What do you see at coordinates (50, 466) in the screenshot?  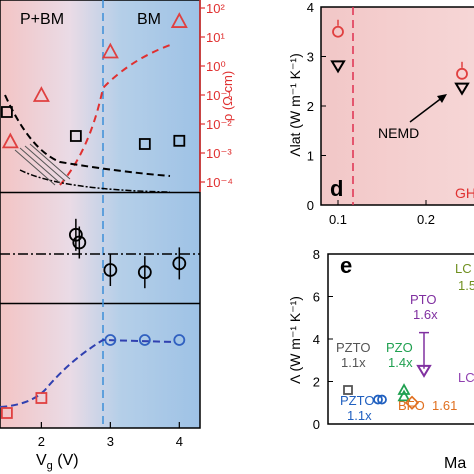 I see `xlabel-g: g` at bounding box center [50, 466].